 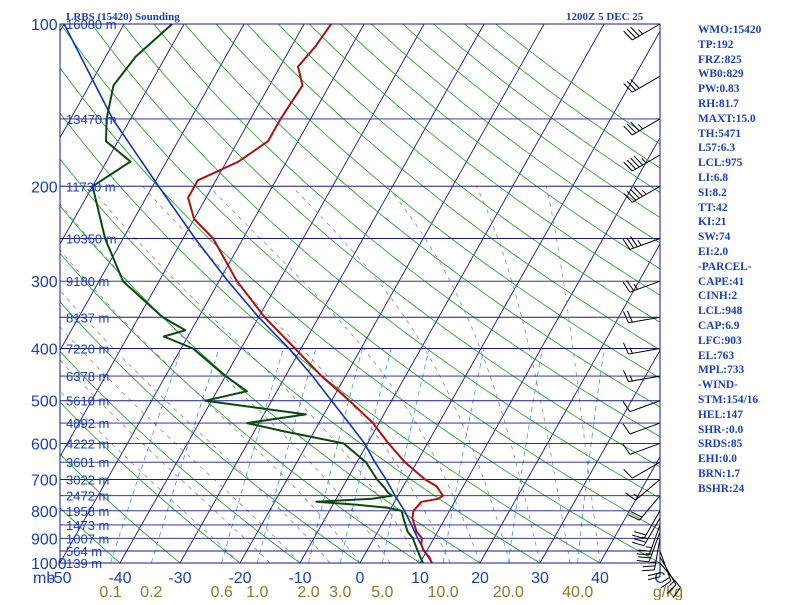 I want to click on height-label: 11730 m, so click(x=91, y=186).